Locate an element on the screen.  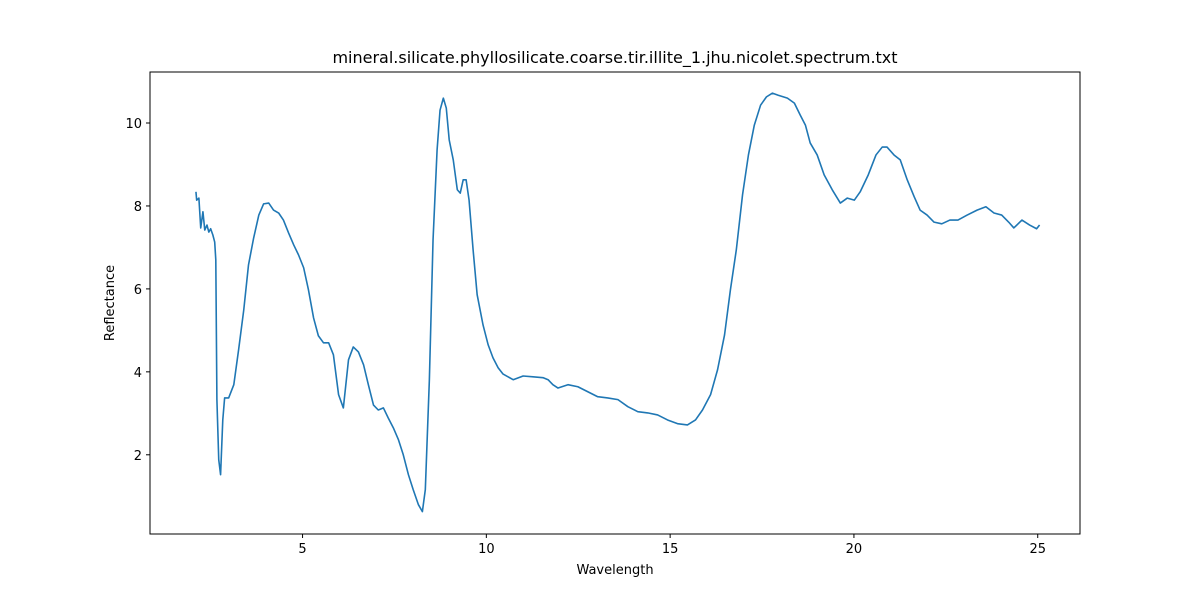
y-tick-label: 4 is located at coordinates (138, 373).